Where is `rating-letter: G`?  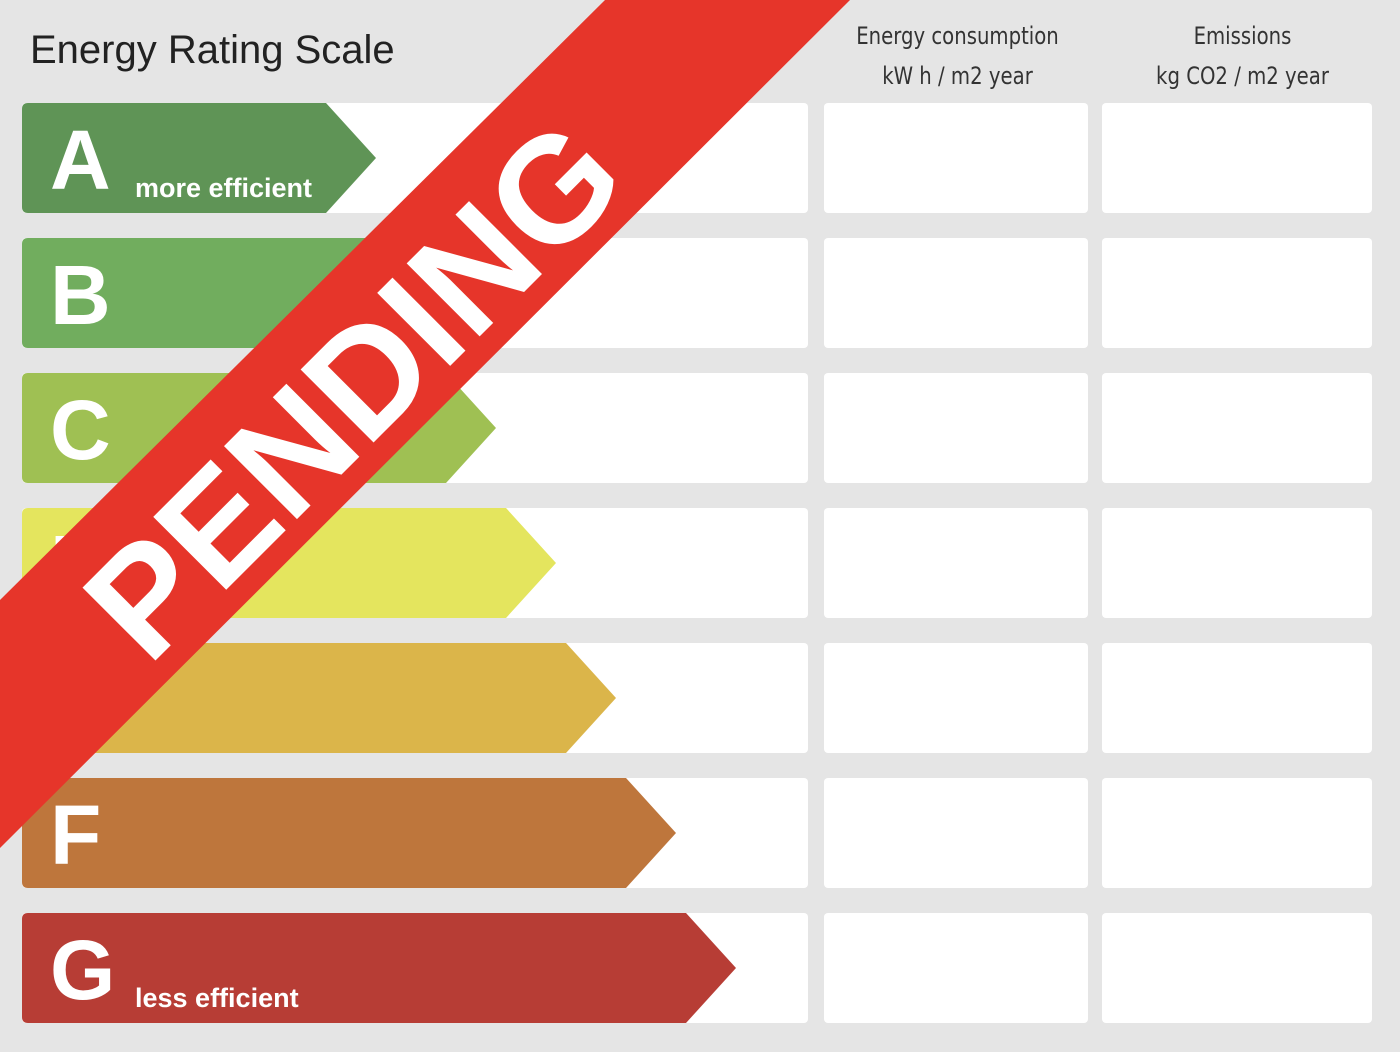
rating-letter: G is located at coordinates (83, 970).